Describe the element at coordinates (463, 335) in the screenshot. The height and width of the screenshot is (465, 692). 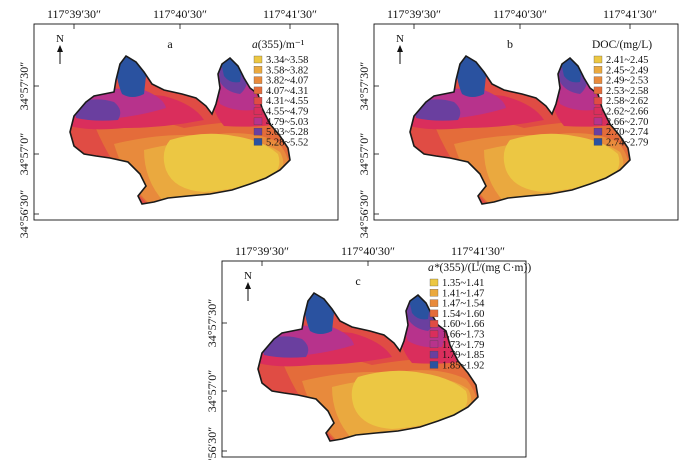
I see `legend-item-label: 1.66~1.73` at that location.